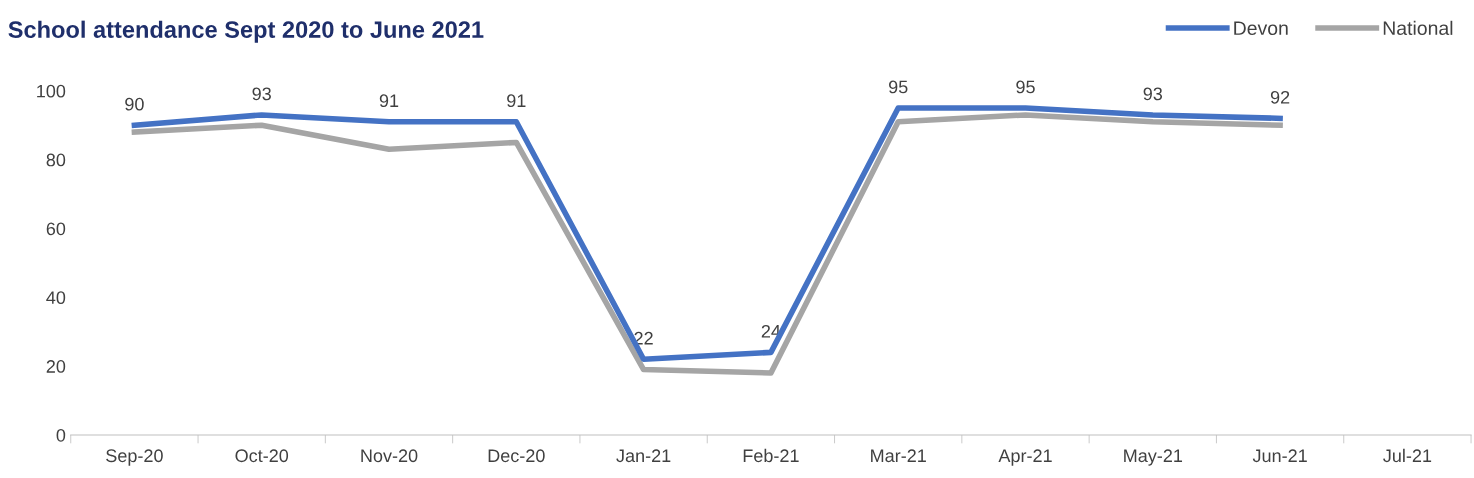 The image size is (1474, 478). What do you see at coordinates (51, 91) in the screenshot?
I see `y-tick-label: 100` at bounding box center [51, 91].